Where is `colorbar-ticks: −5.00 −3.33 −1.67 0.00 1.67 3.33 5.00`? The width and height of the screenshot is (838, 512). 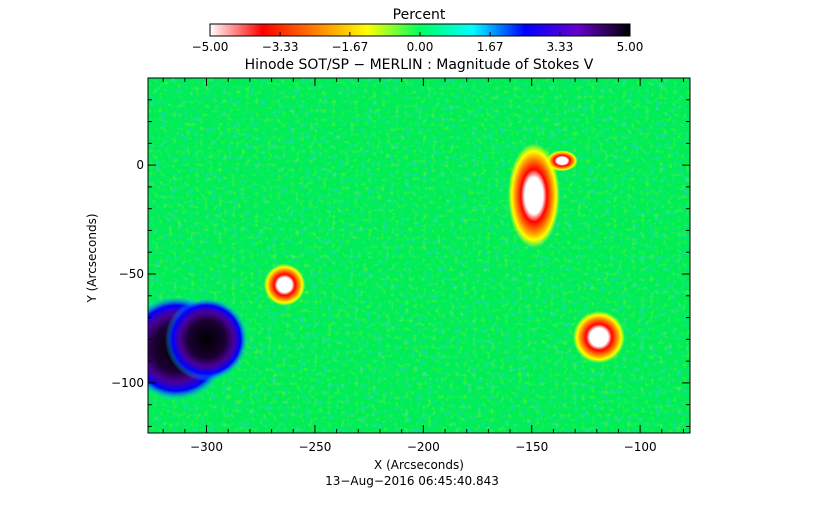
colorbar-ticks: −5.00 −3.33 −1.67 0.00 1.67 3.33 5.00 is located at coordinates (418, 43).